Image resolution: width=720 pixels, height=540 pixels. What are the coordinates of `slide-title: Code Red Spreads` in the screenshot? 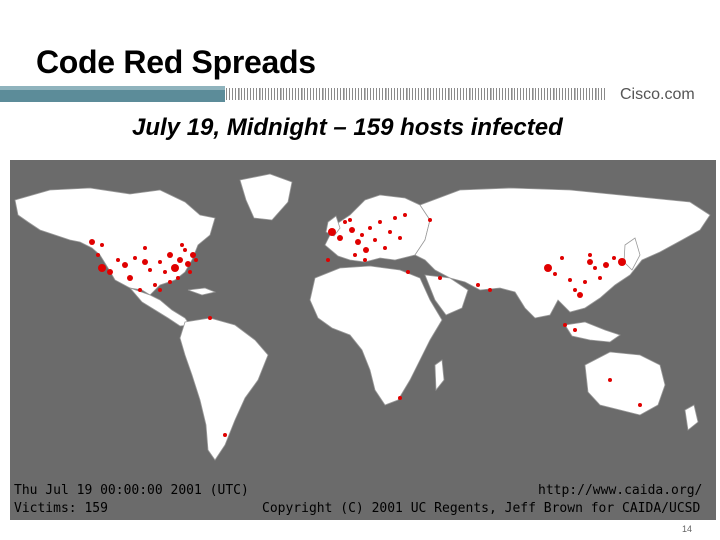 It's located at (176, 62).